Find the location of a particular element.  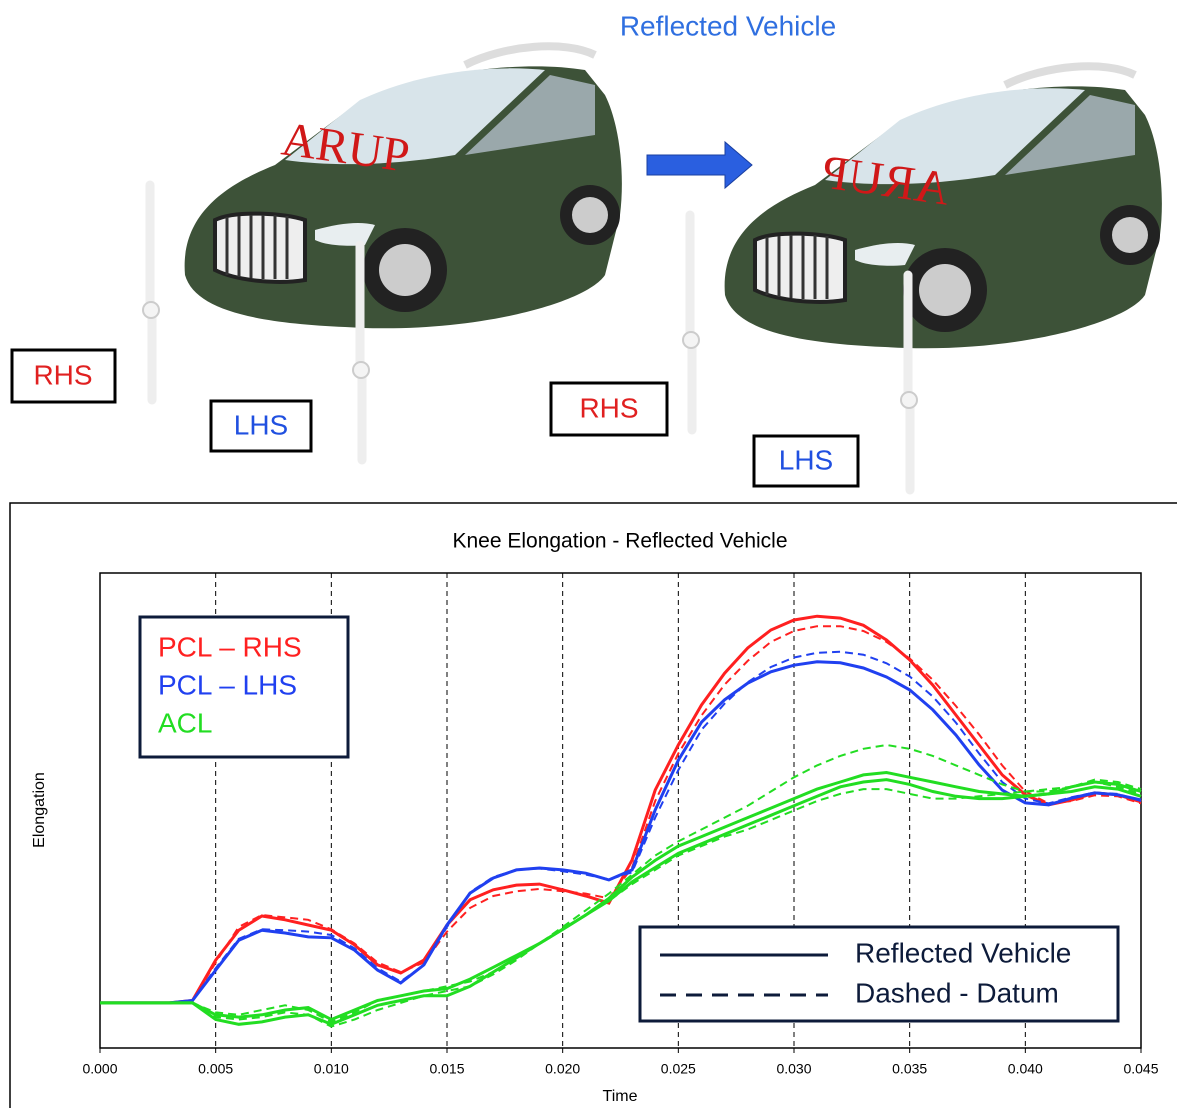

x-axis-label: Time is located at coordinates (620, 1096).